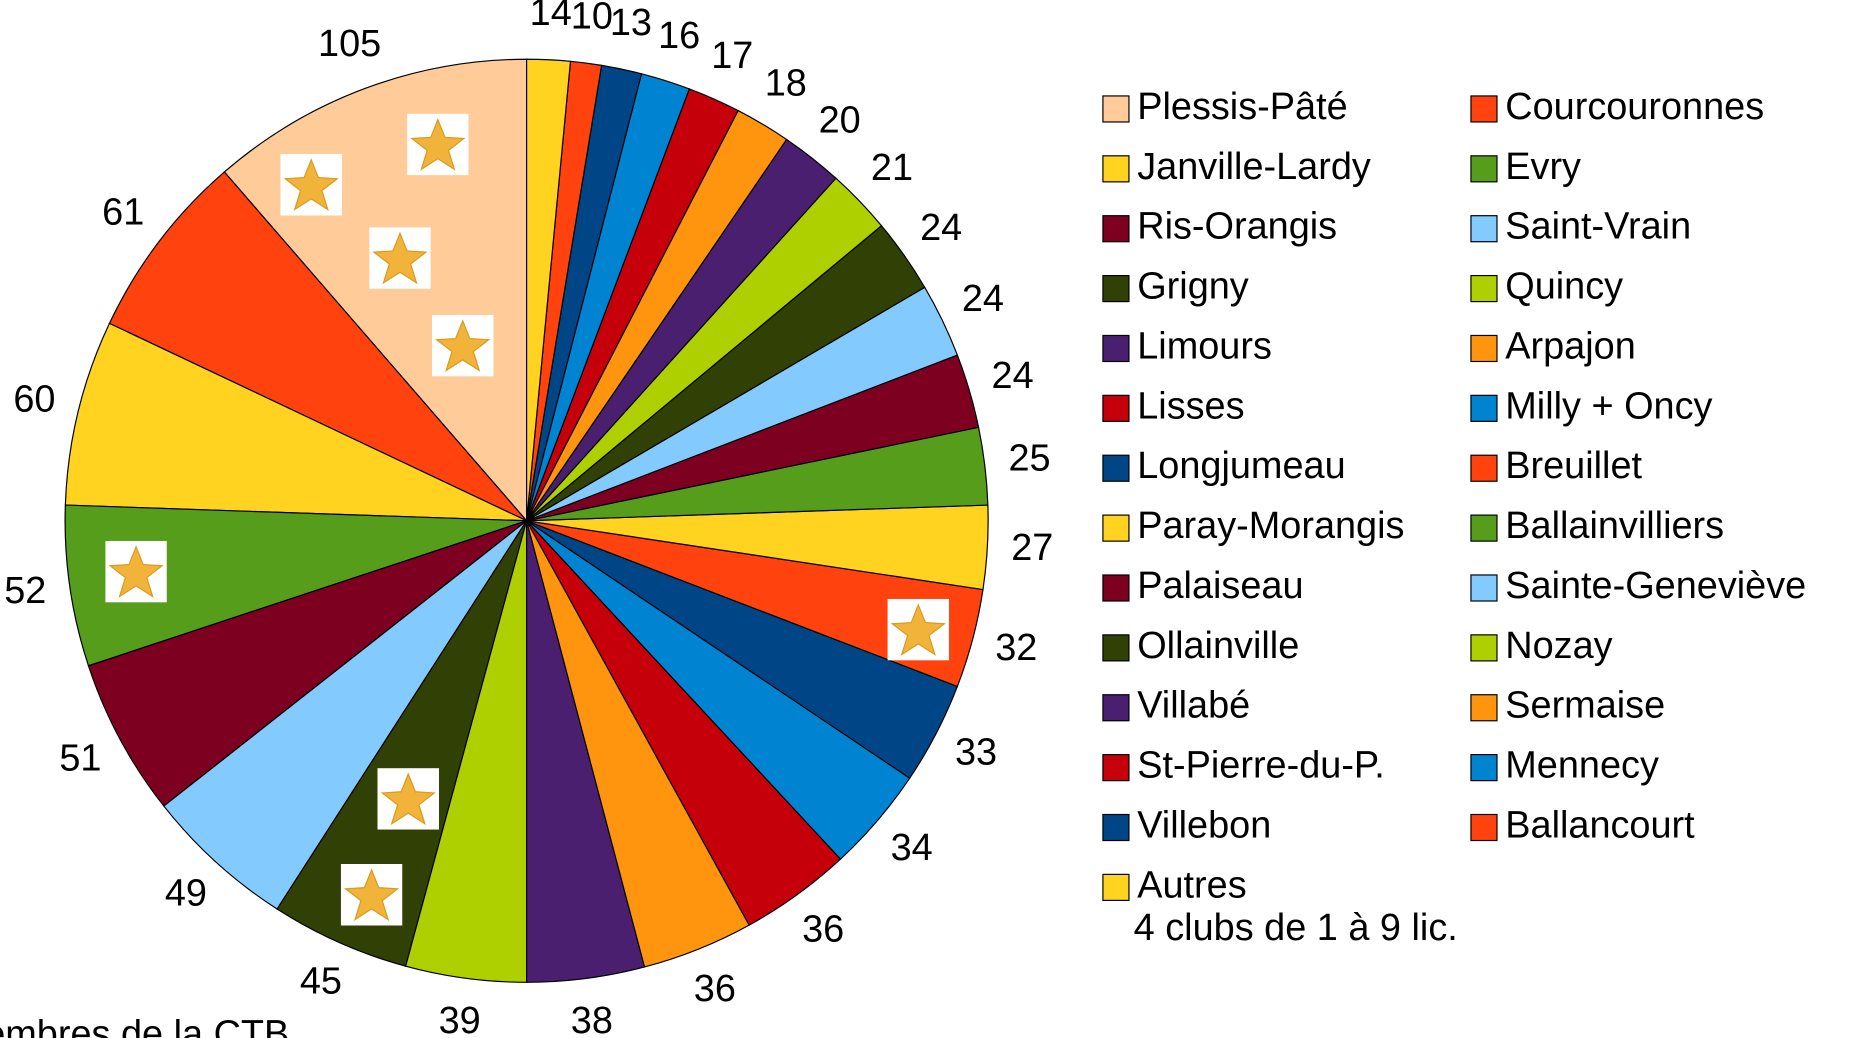 The image size is (1852, 1038). Describe the element at coordinates (592, 19) in the screenshot. I see `data-label: 10` at that location.